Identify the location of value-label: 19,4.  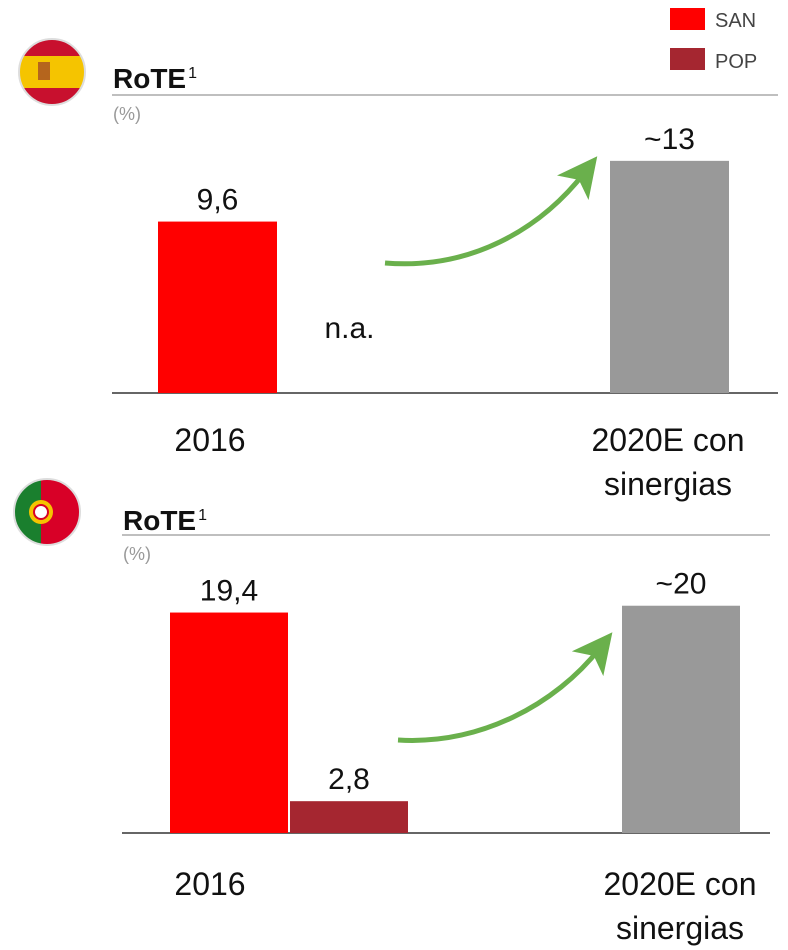
(229, 591).